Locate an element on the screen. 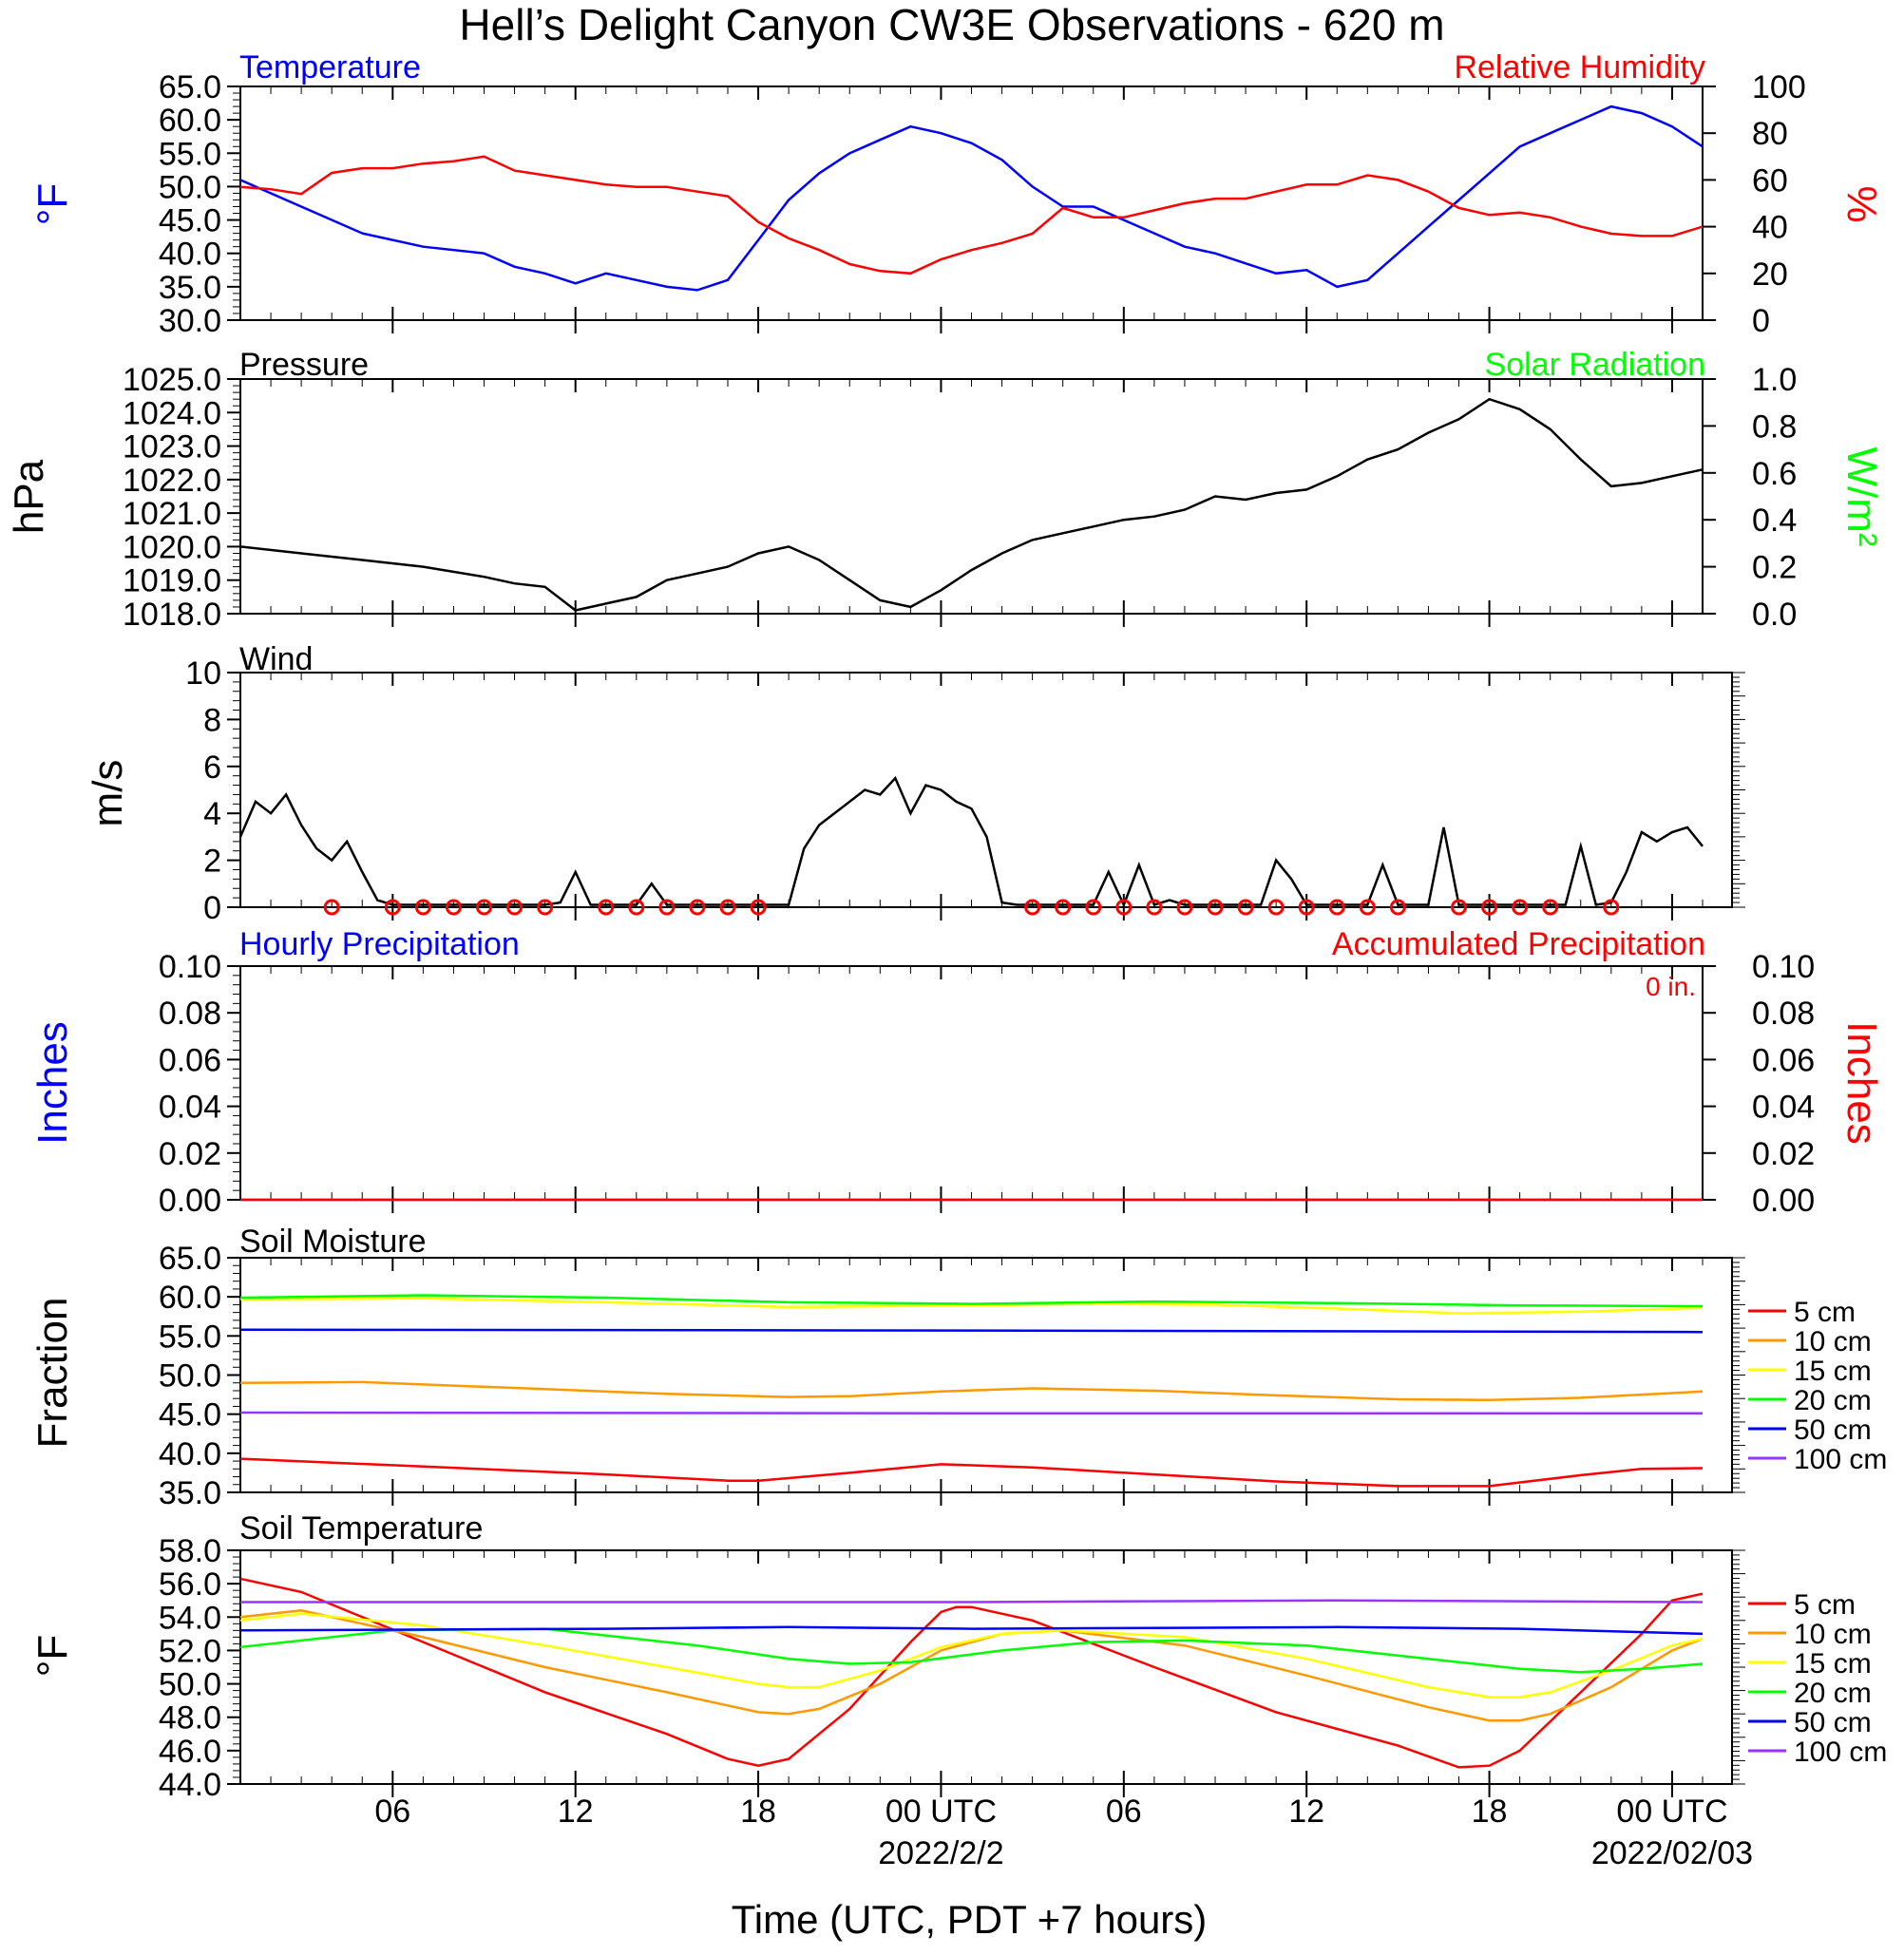  temperature-left-tick-label: 45.0 is located at coordinates (190, 221).